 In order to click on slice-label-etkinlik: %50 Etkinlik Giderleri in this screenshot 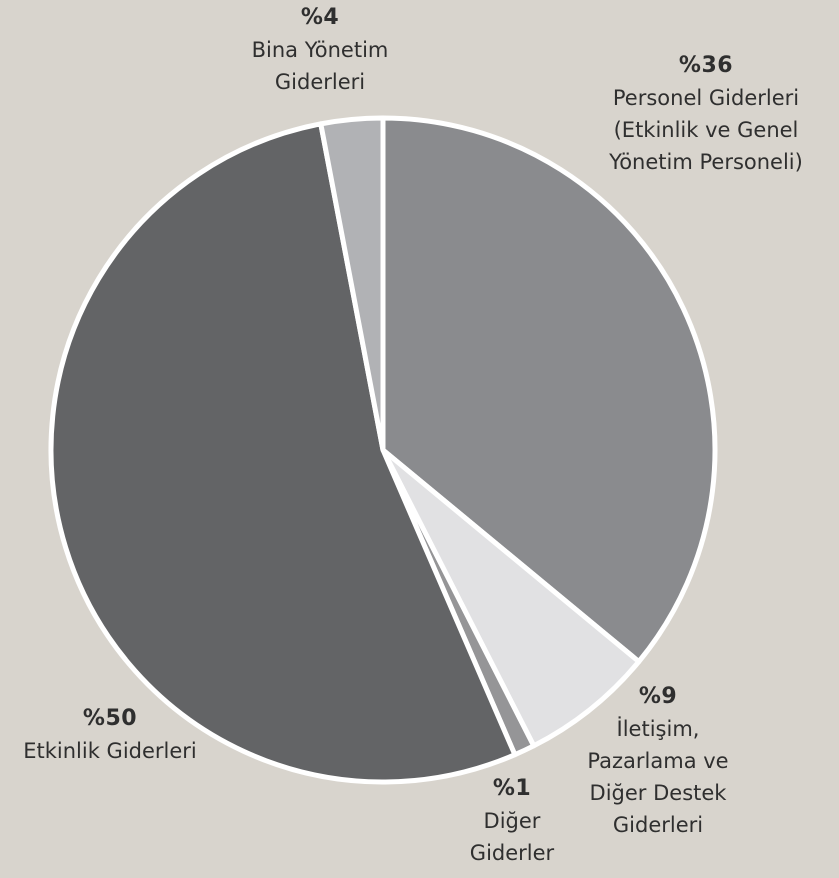, I will do `click(110, 735)`.